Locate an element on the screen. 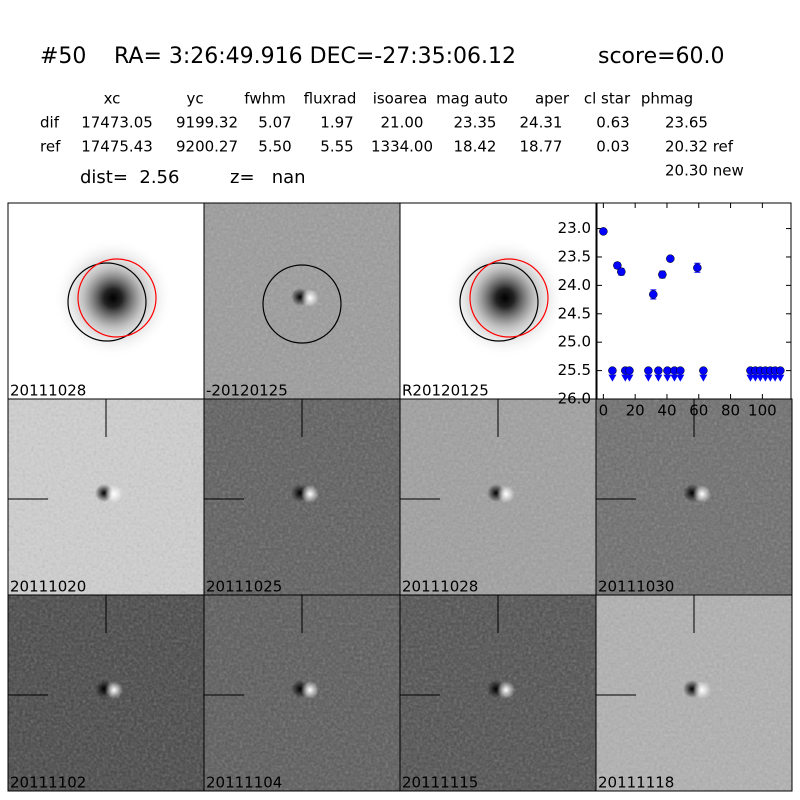 The width and height of the screenshot is (800, 800). y-tick-label: 23.5 is located at coordinates (574, 256).